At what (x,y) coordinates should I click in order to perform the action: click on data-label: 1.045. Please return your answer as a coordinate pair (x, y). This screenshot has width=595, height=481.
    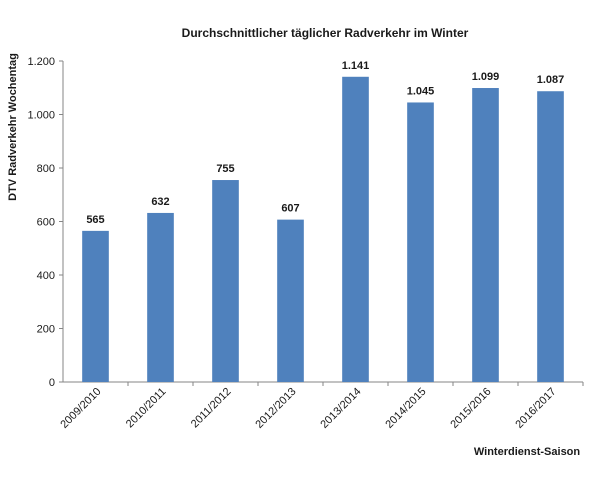
    Looking at the image, I should click on (421, 91).